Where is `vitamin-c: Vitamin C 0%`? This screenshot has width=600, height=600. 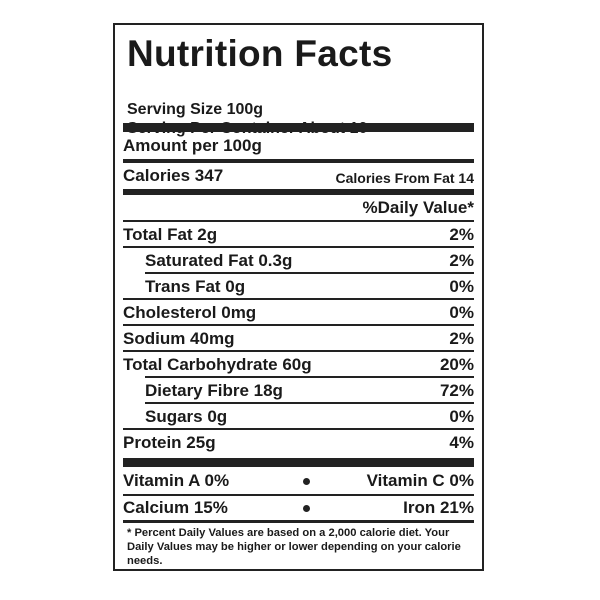 vitamin-c: Vitamin C 0% is located at coordinates (420, 480).